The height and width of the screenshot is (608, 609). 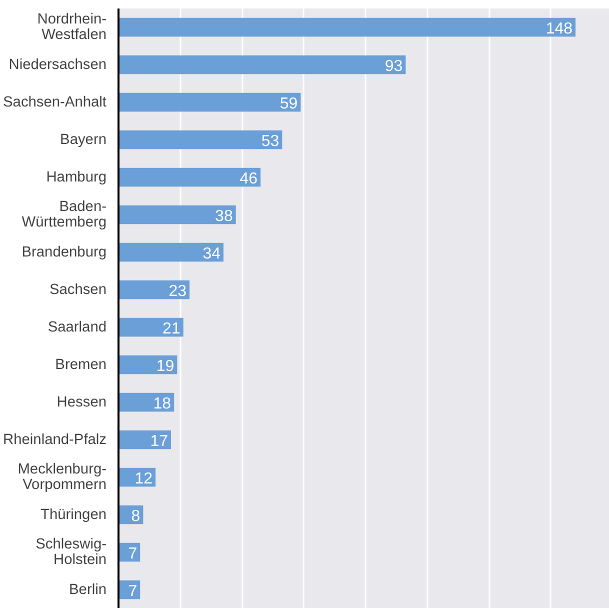 I want to click on data-label: 38, so click(x=224, y=216).